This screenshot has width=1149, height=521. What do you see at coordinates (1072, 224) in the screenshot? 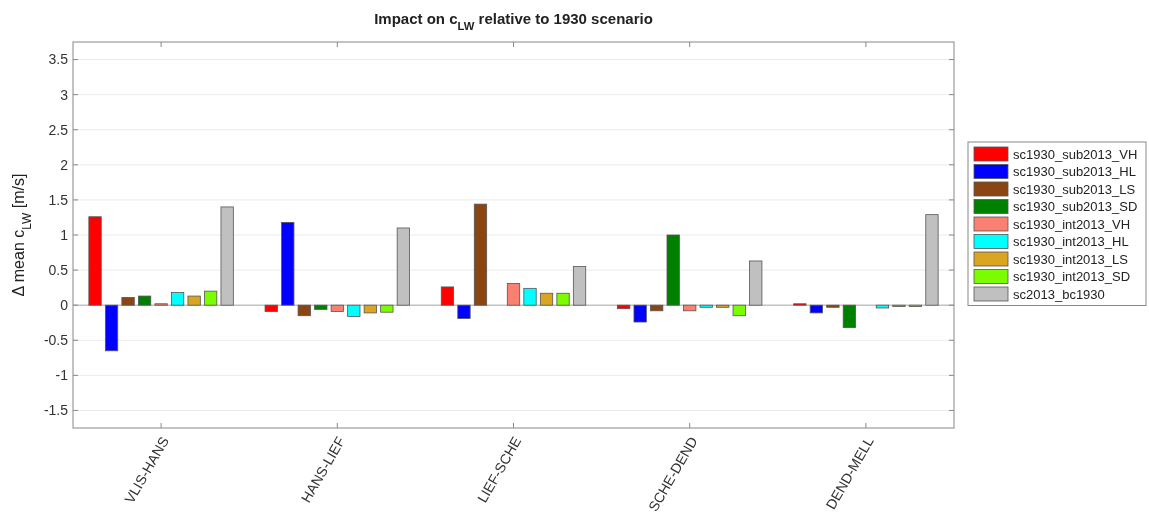
I see `legend-label: sc1930_int2013_VH` at bounding box center [1072, 224].